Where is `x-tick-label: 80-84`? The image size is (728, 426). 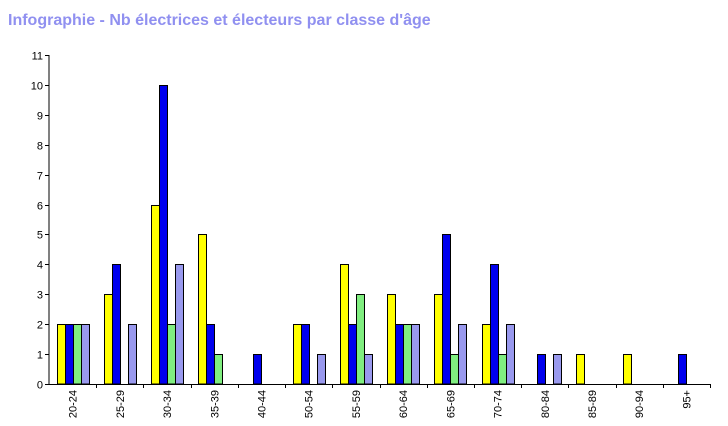
x-tick-label: 80-84 is located at coordinates (546, 404).